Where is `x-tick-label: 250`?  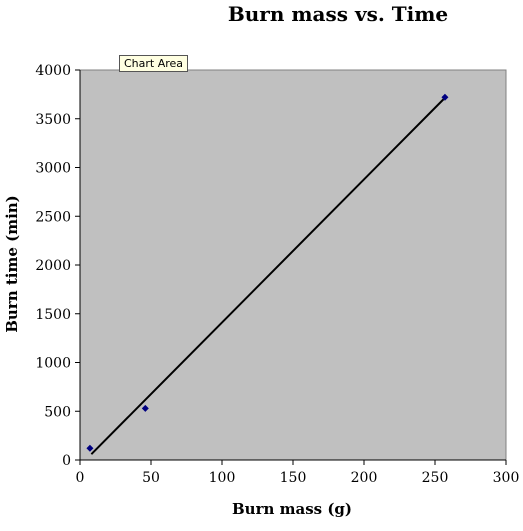
x-tick-label: 250 is located at coordinates (435, 478).